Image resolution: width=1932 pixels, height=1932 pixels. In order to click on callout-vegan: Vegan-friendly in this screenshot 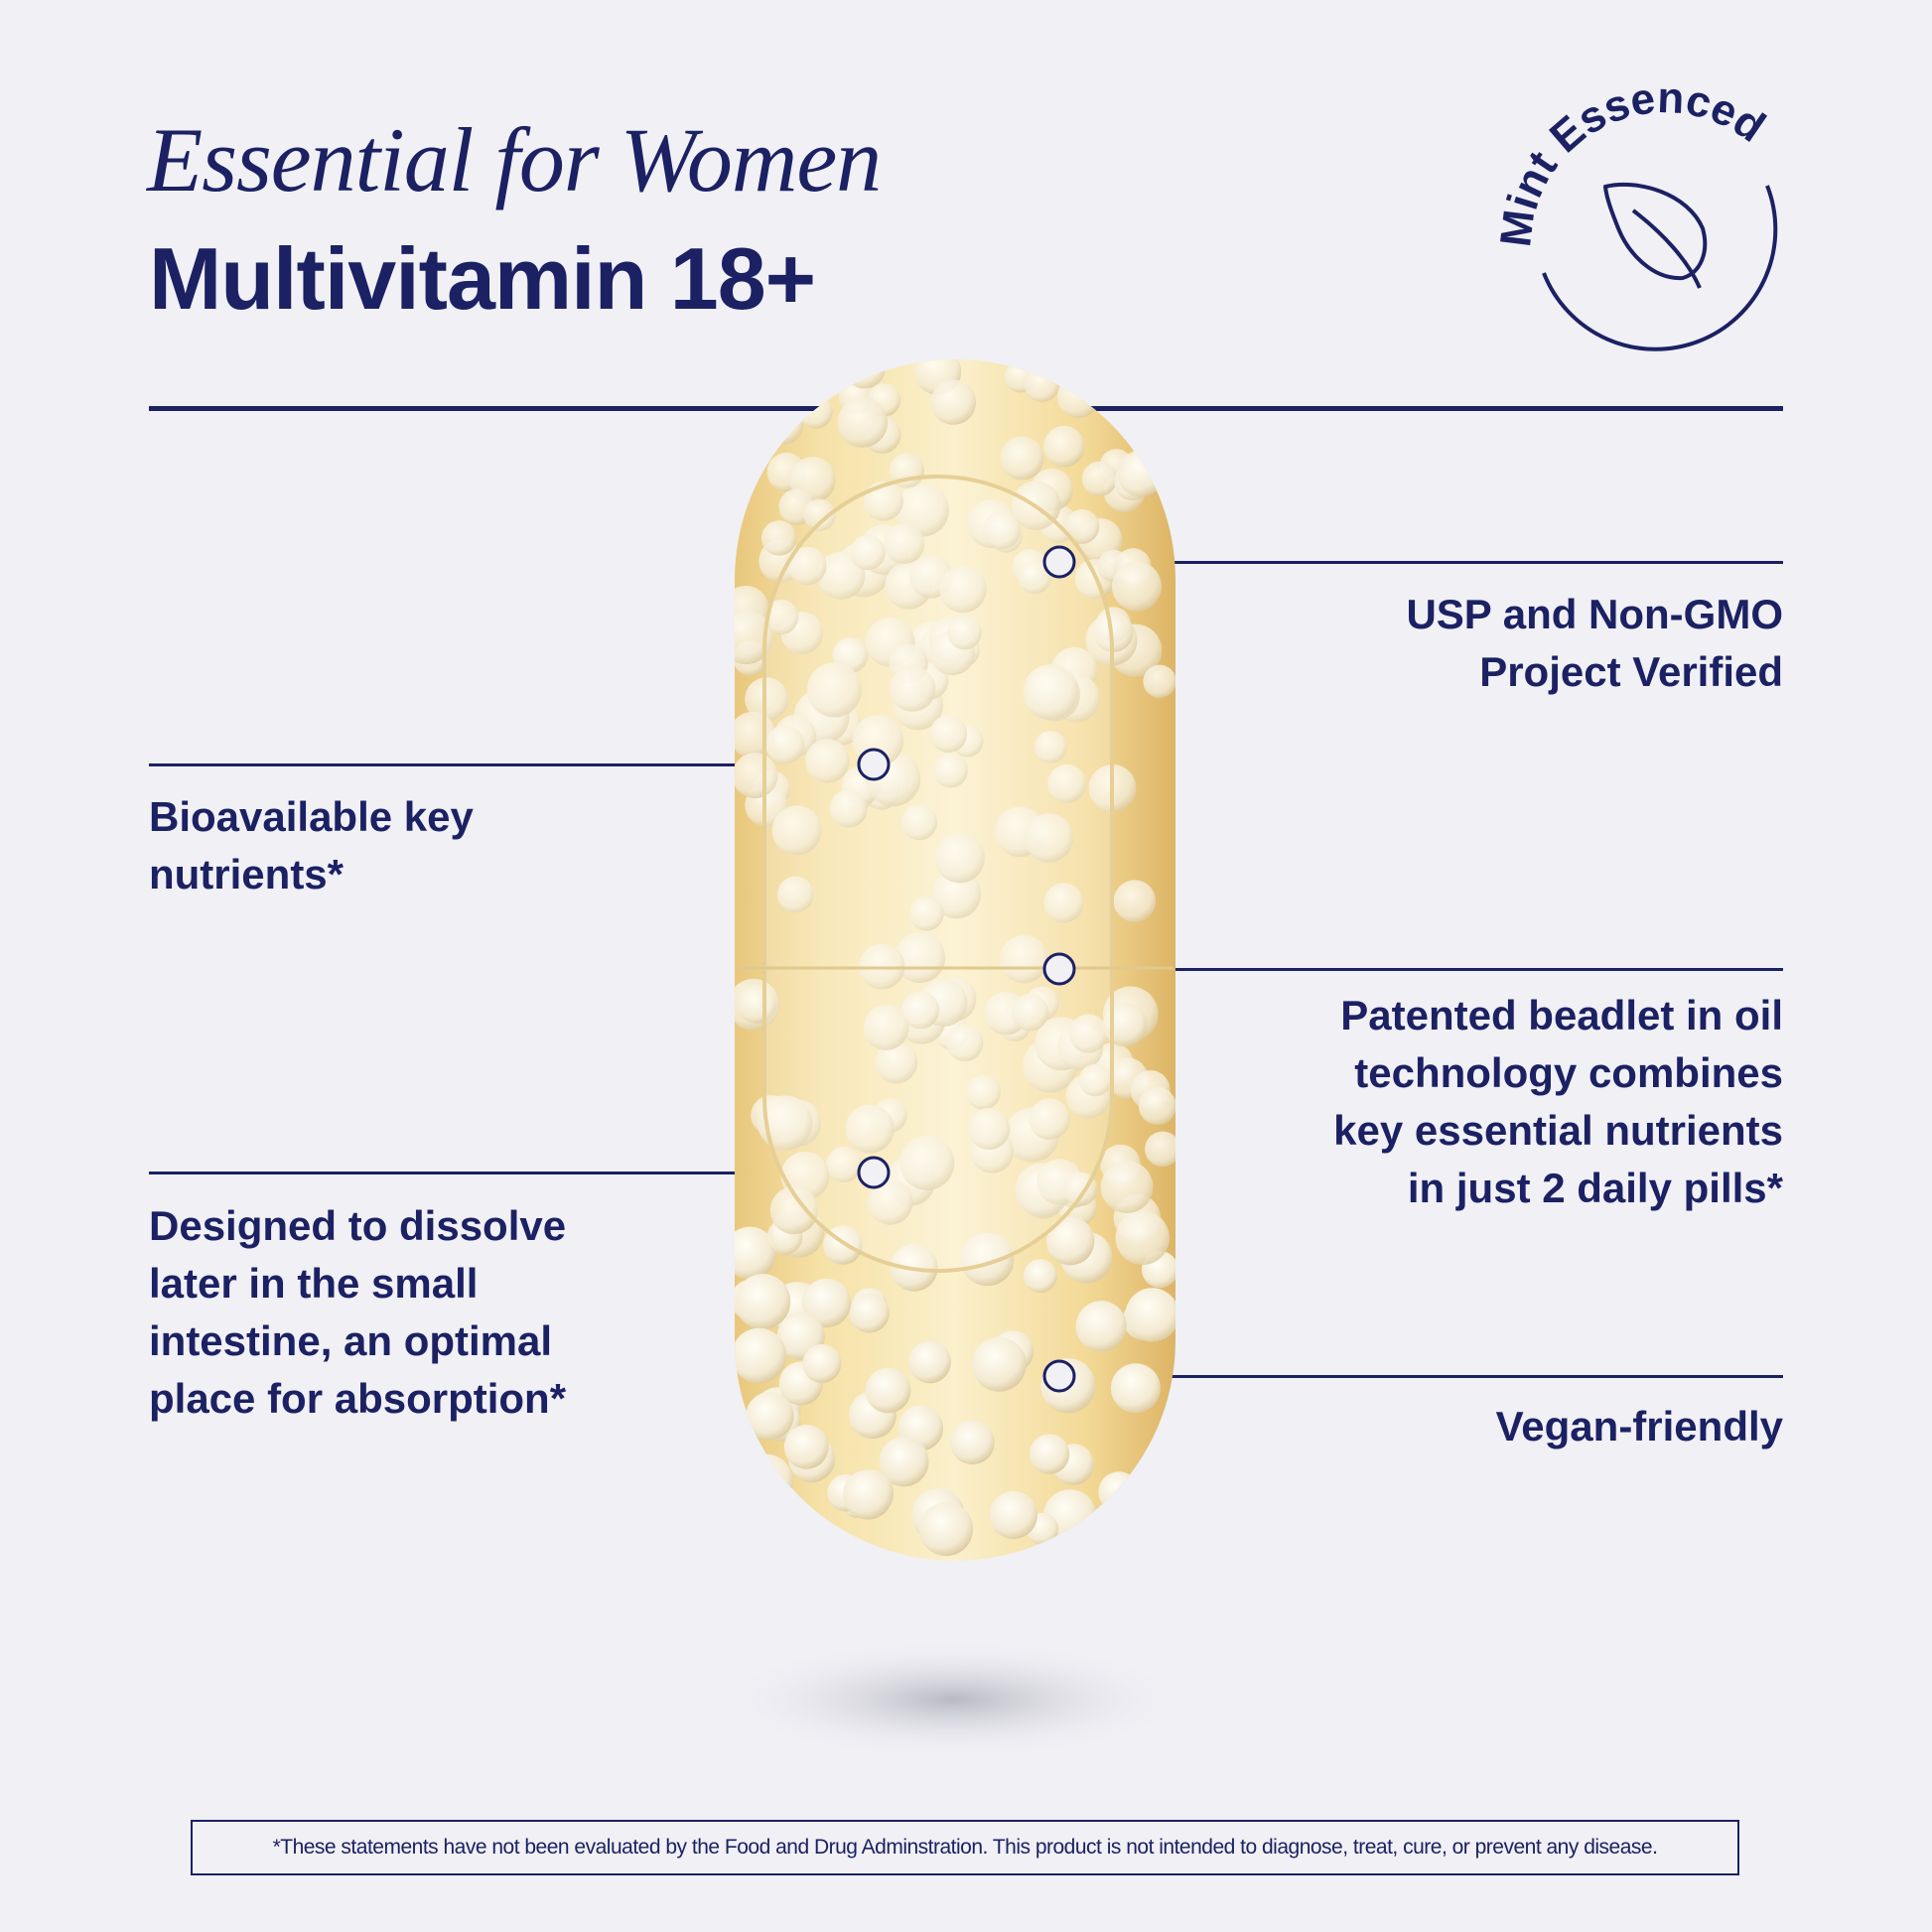, I will do `click(1639, 1426)`.